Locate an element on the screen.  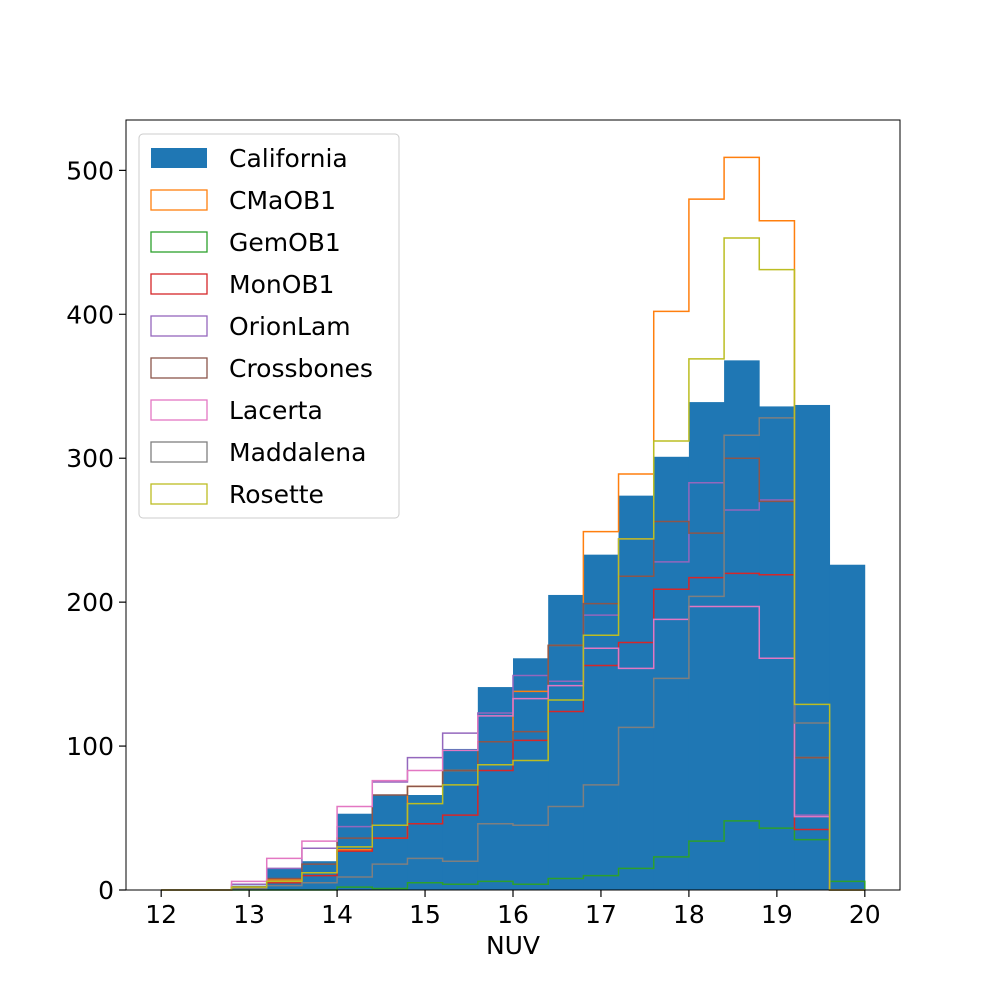
x-tick-label: 13 is located at coordinates (249, 914).